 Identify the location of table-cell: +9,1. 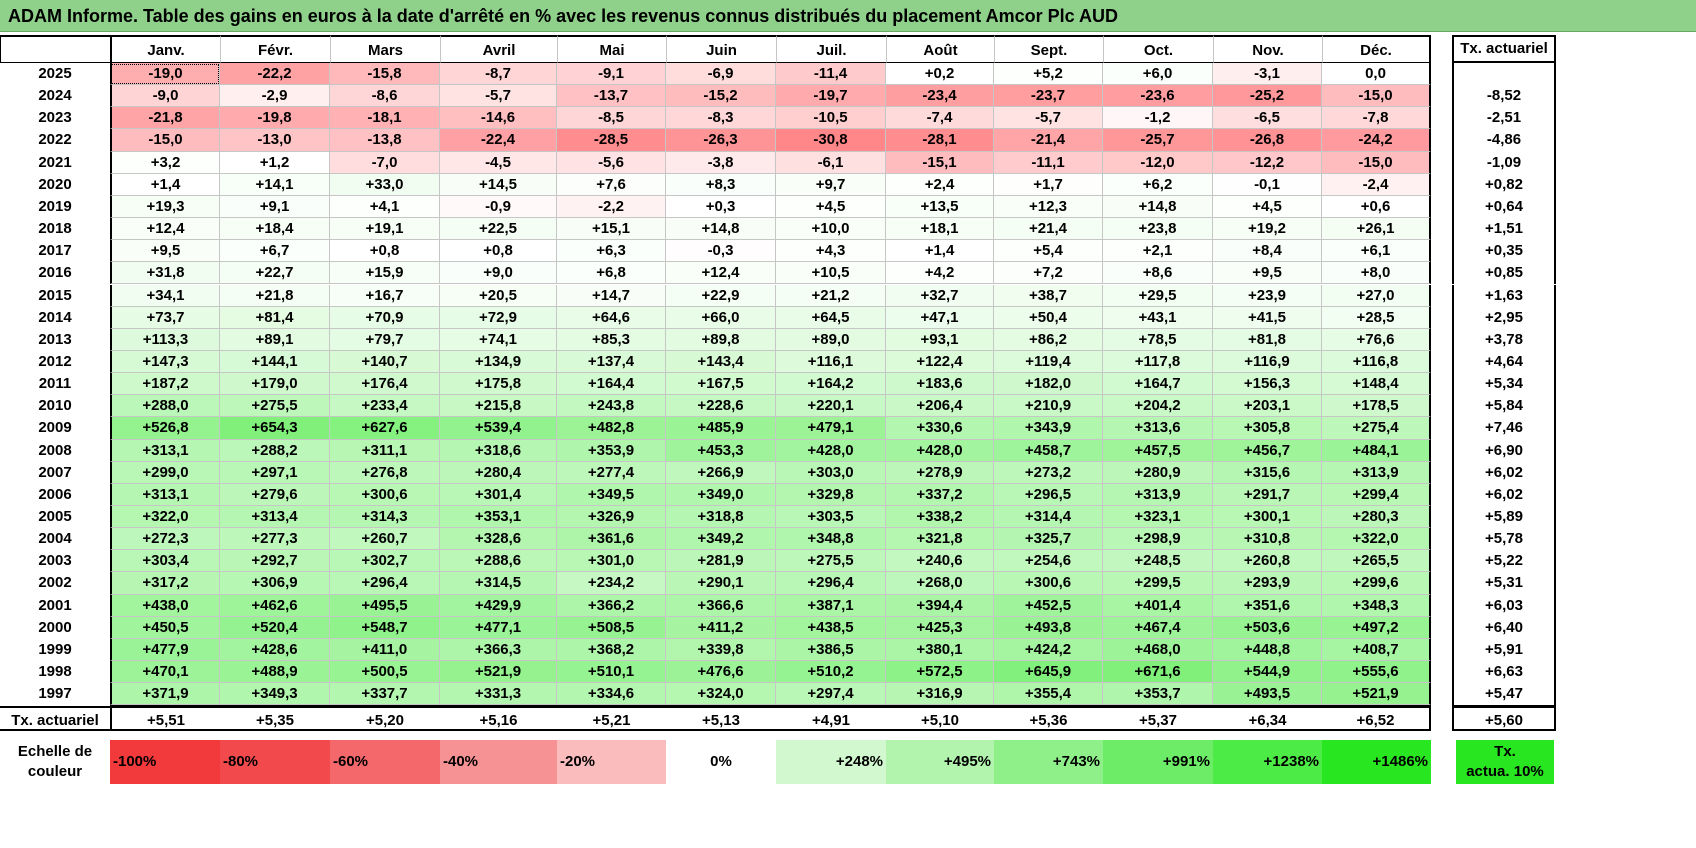
(275, 207).